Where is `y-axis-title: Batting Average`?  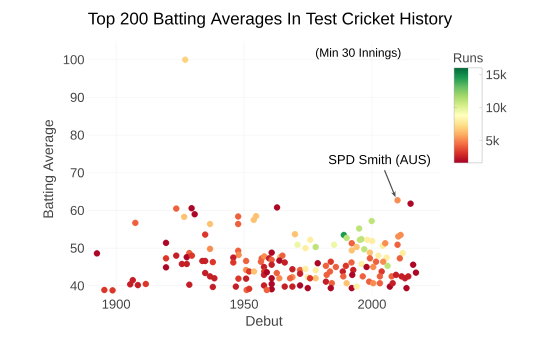
y-axis-title: Batting Average is located at coordinates (49, 169).